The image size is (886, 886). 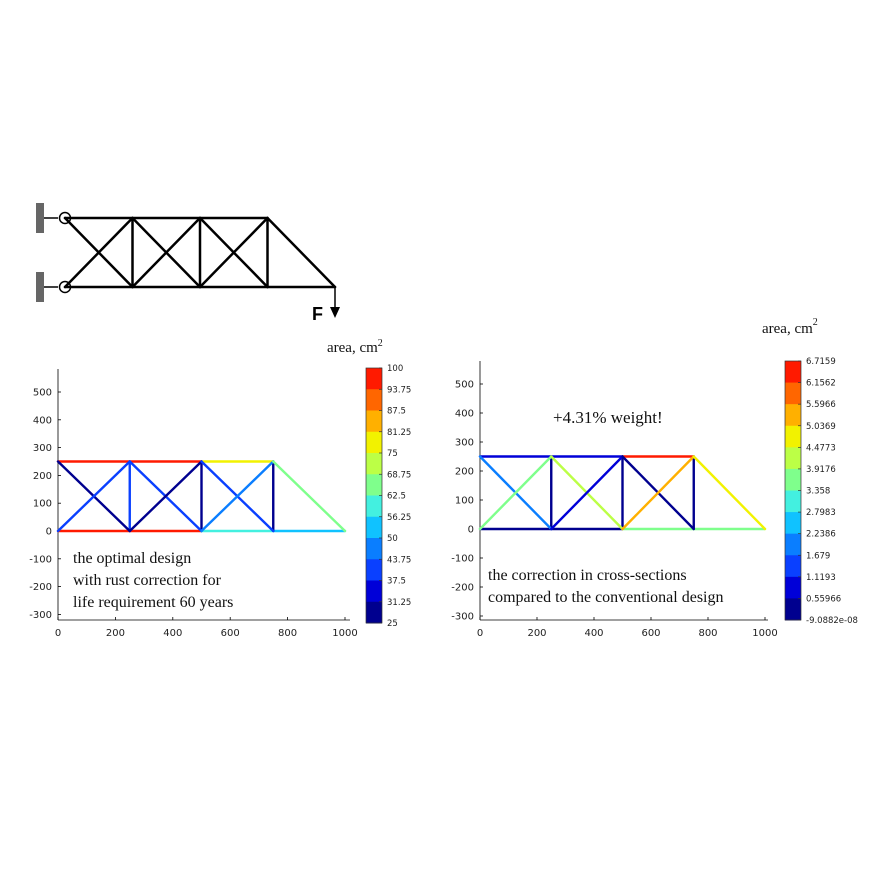 I want to click on colorbar, so click(x=374, y=495).